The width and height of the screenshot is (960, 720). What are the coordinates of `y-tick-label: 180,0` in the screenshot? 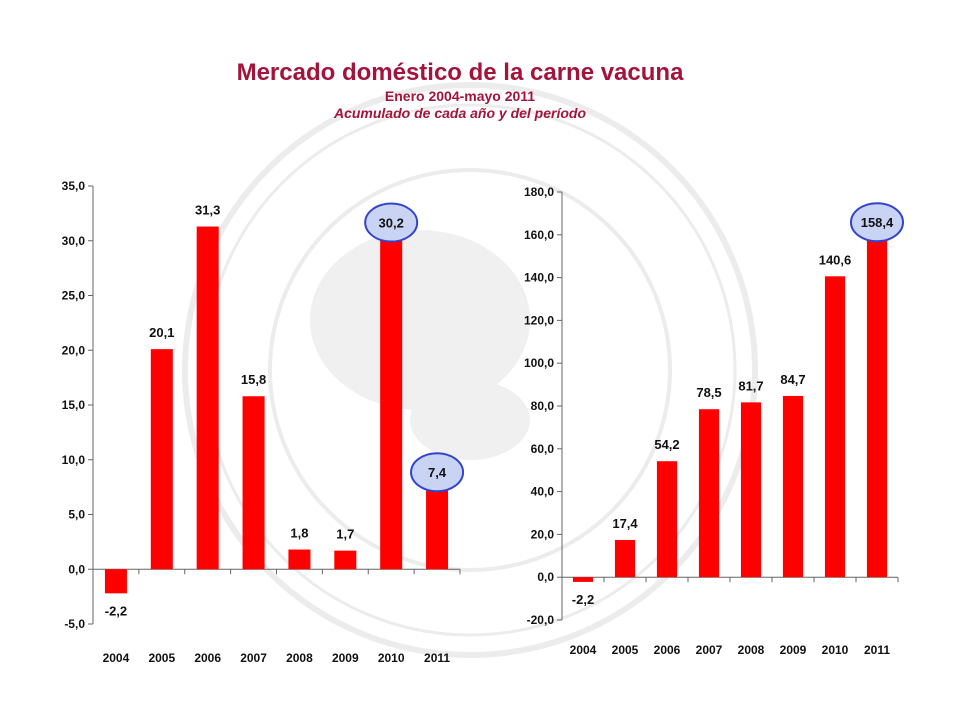 It's located at (539, 192).